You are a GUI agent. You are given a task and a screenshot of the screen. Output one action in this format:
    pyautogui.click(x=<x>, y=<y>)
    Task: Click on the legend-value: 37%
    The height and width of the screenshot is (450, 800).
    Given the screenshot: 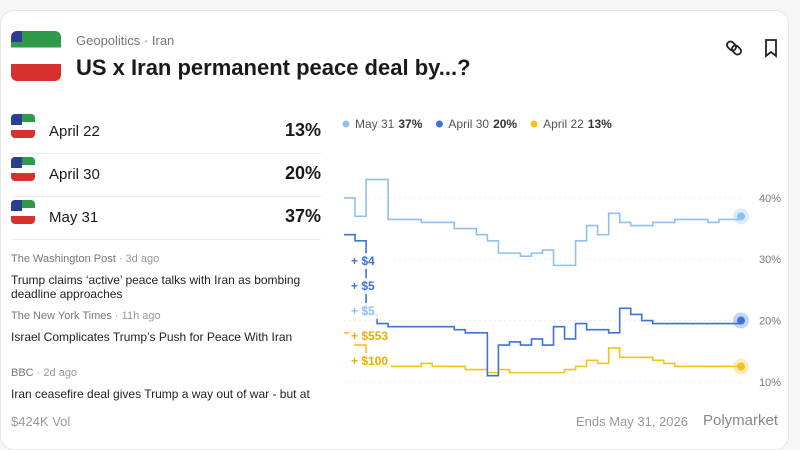 What is the action you would take?
    pyautogui.click(x=410, y=124)
    